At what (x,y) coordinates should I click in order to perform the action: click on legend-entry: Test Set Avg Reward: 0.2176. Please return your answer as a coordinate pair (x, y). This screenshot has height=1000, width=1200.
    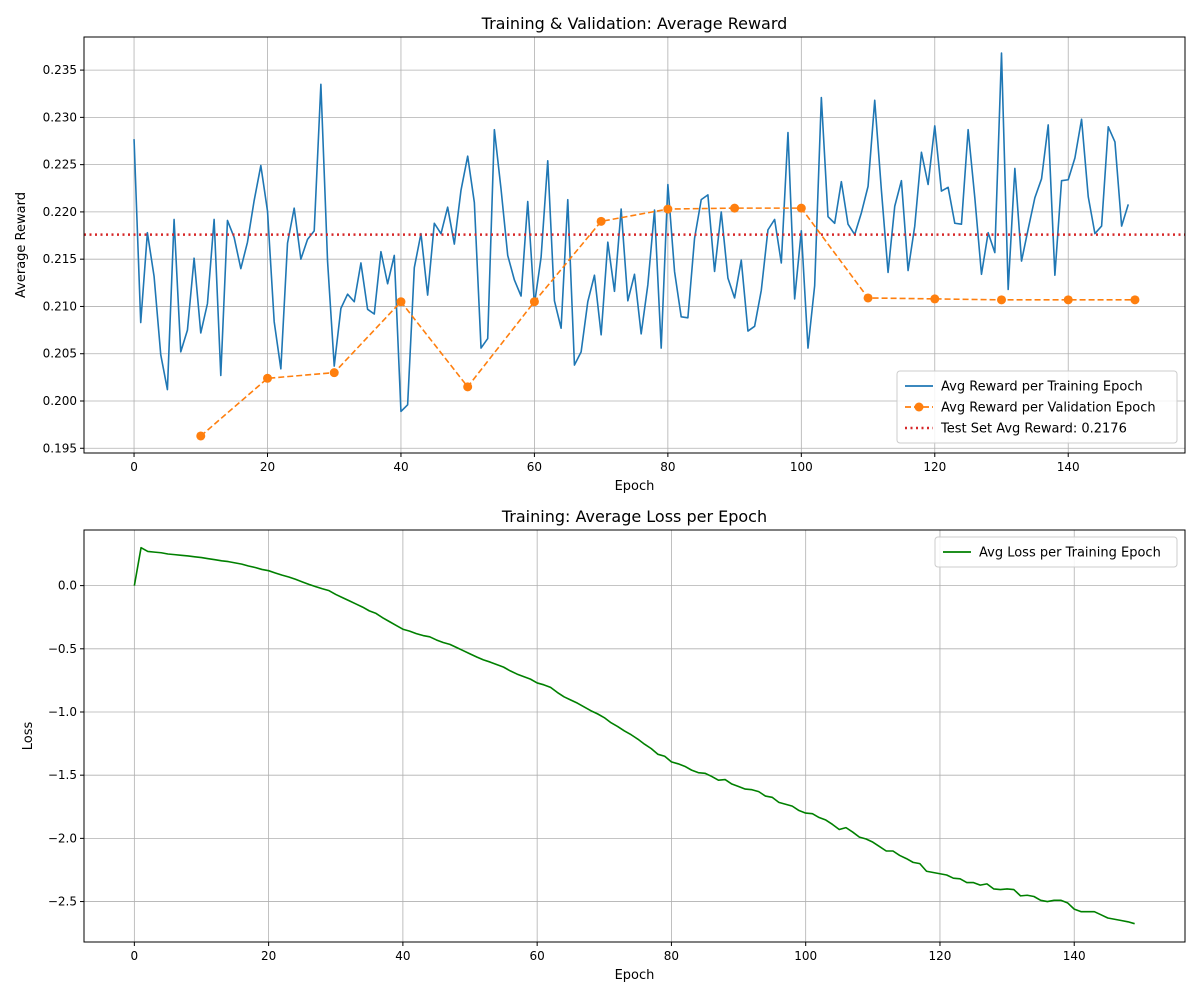
    Looking at the image, I should click on (1033, 429).